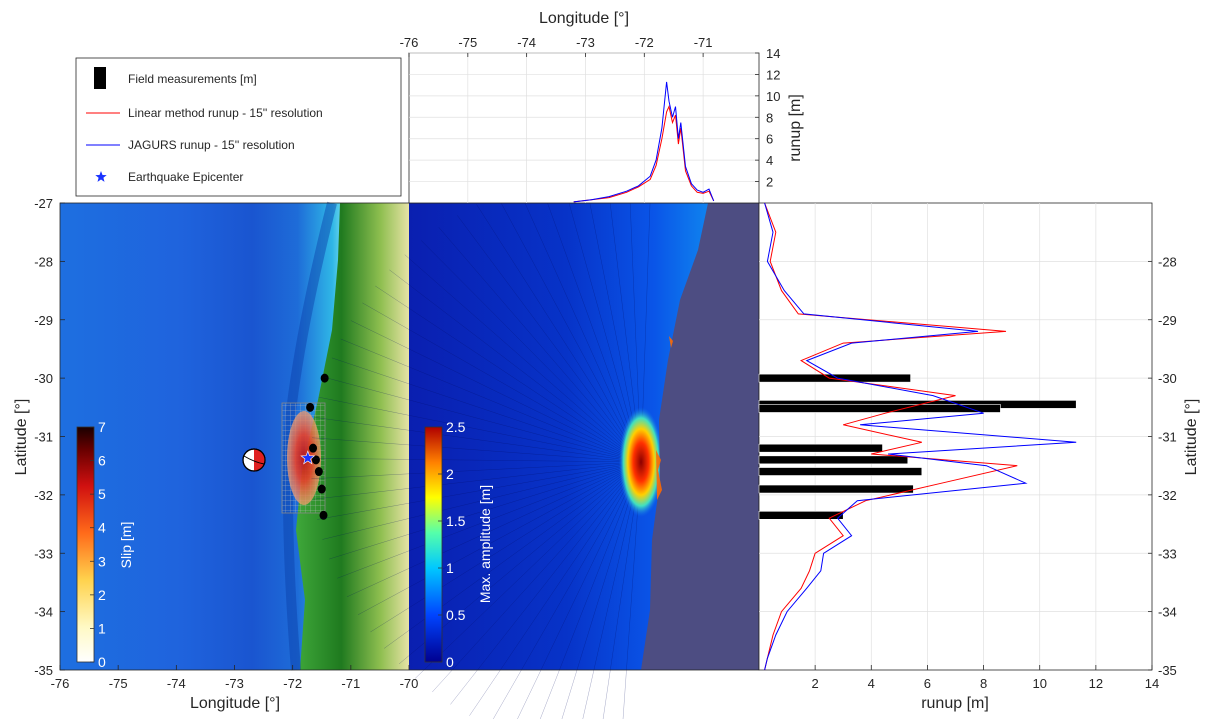  I want to click on right-x-tick-label: 2, so click(815, 683).